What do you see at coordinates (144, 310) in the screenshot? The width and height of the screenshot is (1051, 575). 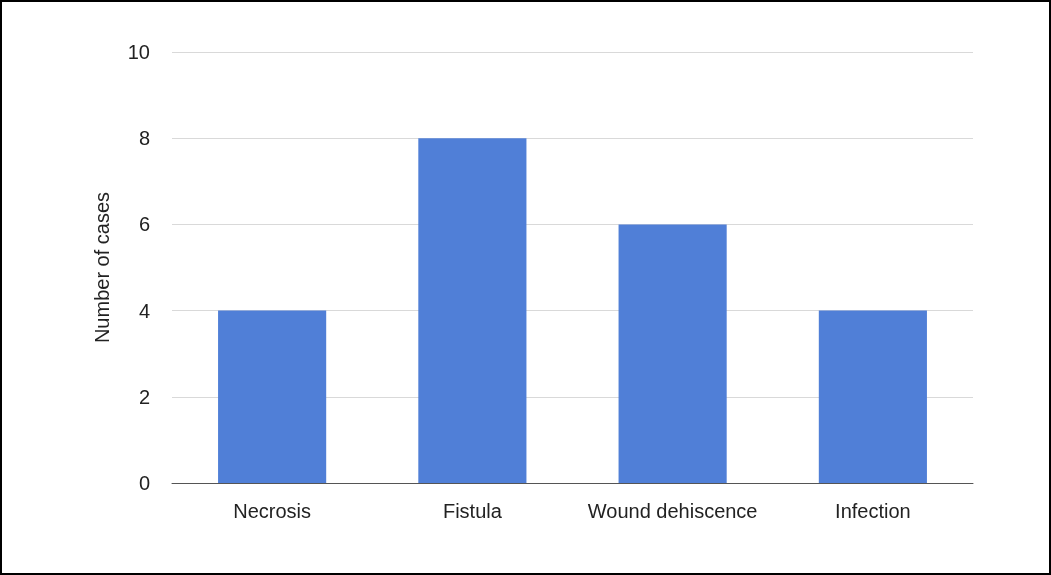 I see `y-tick-label: 4` at bounding box center [144, 310].